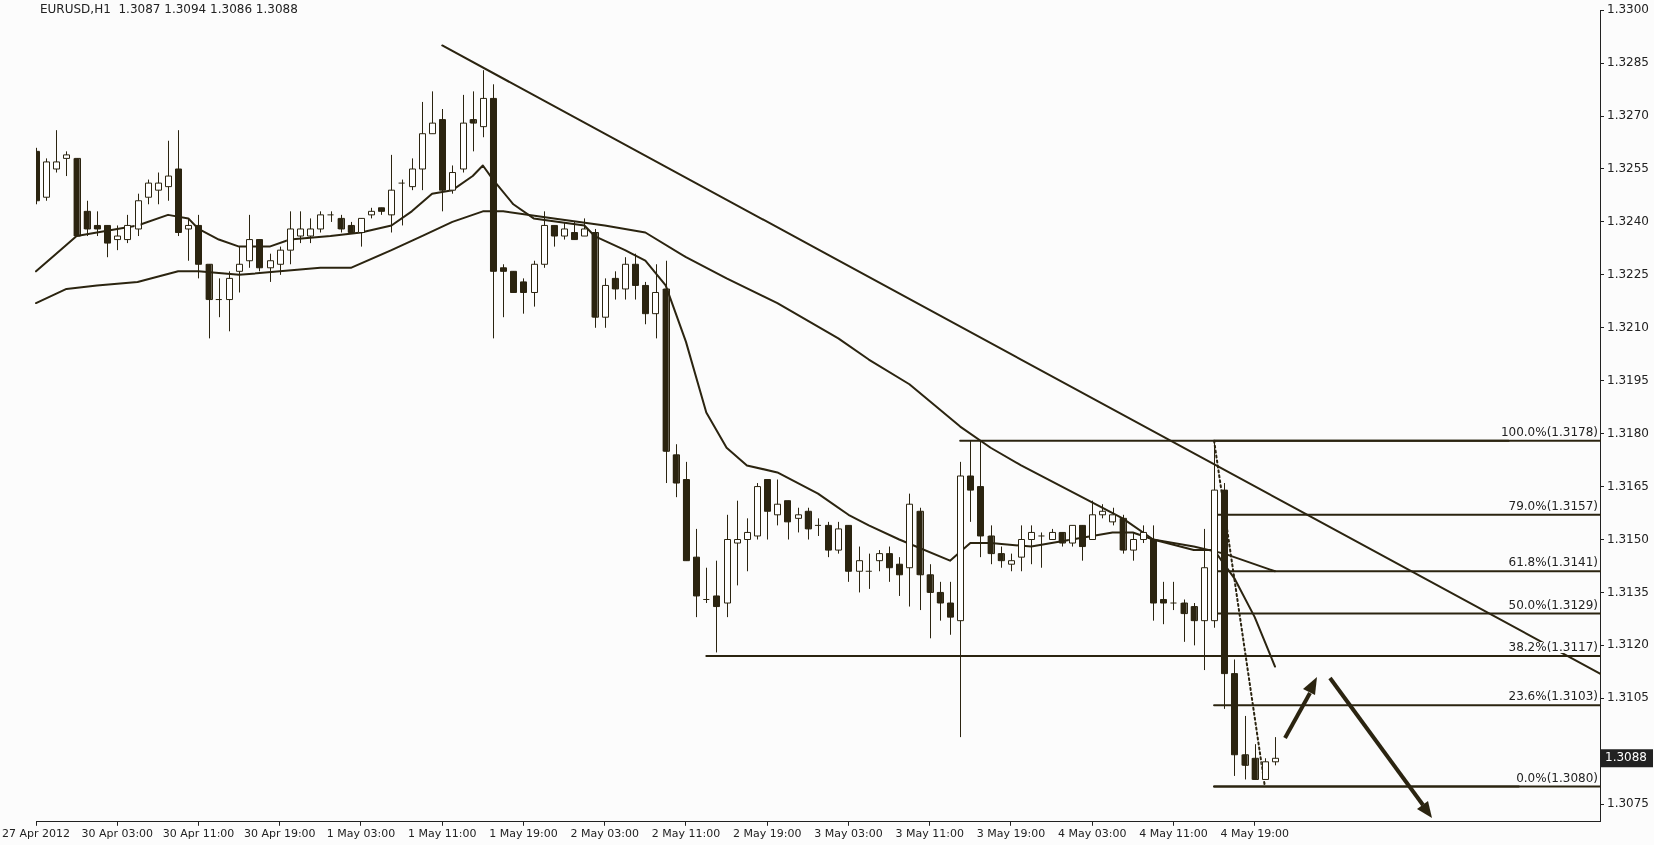 Image resolution: width=1654 pixels, height=845 pixels. I want to click on y-tick-label: 1.3075, so click(1628, 803).